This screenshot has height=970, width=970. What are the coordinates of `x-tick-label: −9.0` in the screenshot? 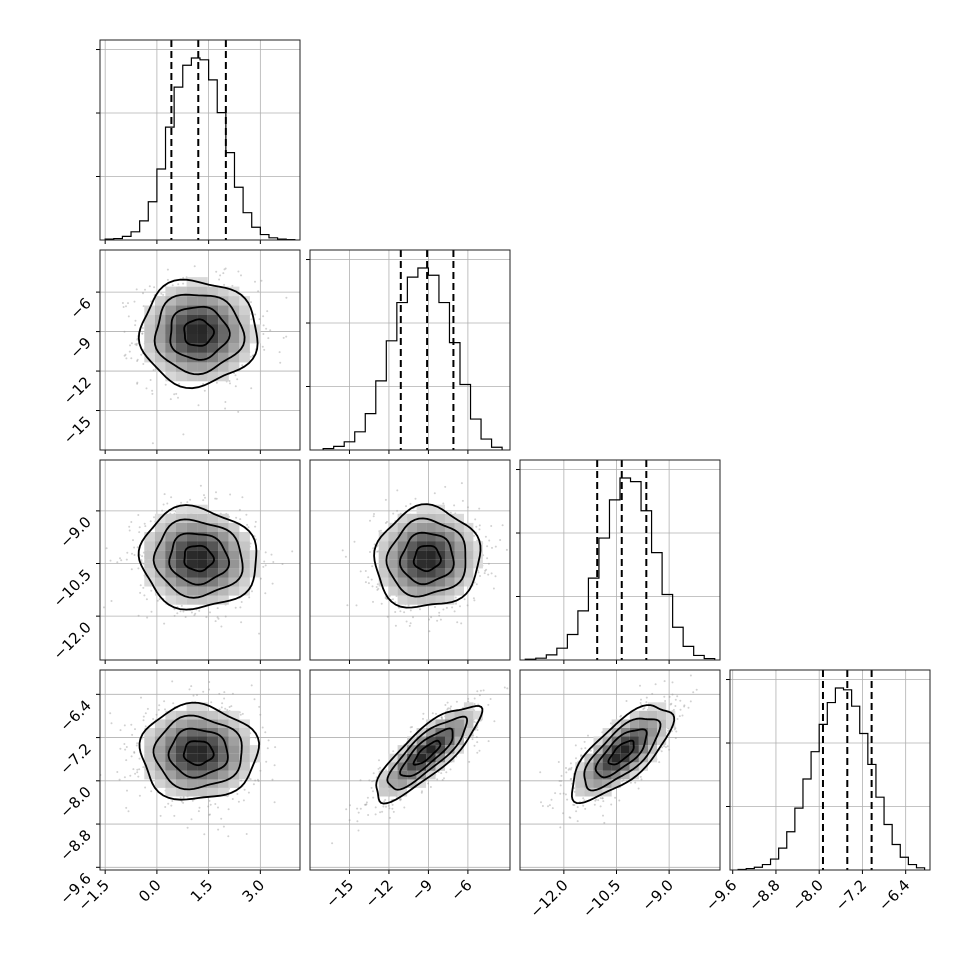 It's located at (657, 895).